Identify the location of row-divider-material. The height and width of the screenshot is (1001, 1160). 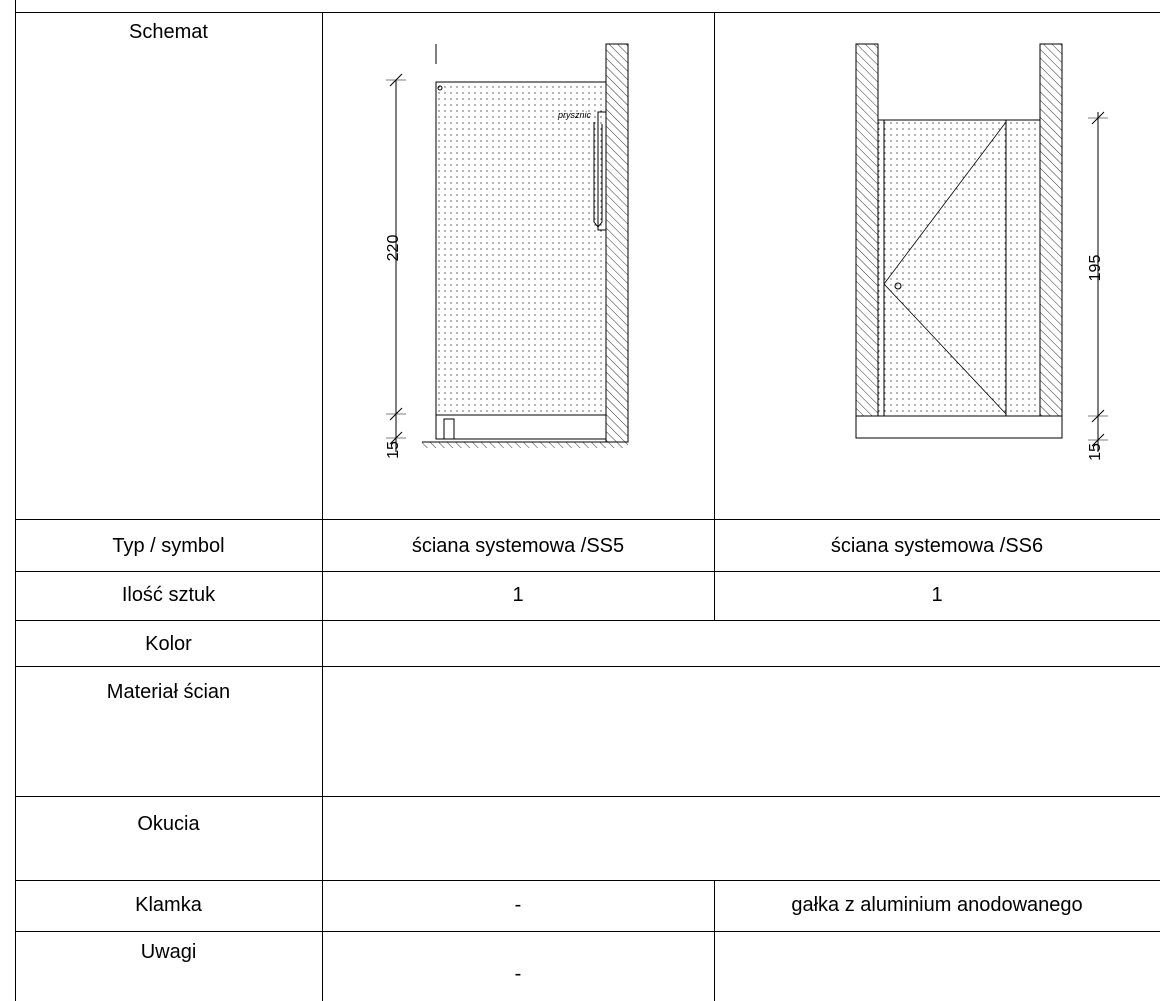
(587, 796).